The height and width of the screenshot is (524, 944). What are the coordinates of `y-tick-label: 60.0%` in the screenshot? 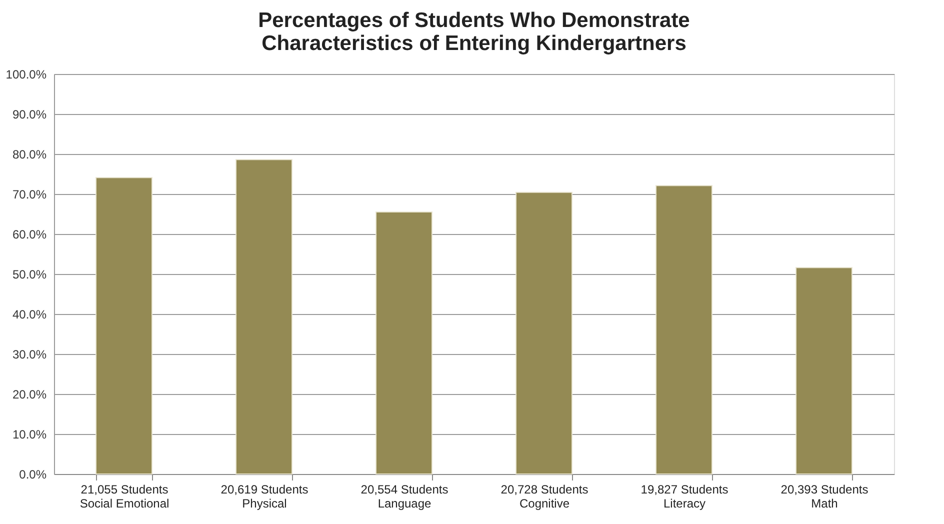 It's located at (29, 235).